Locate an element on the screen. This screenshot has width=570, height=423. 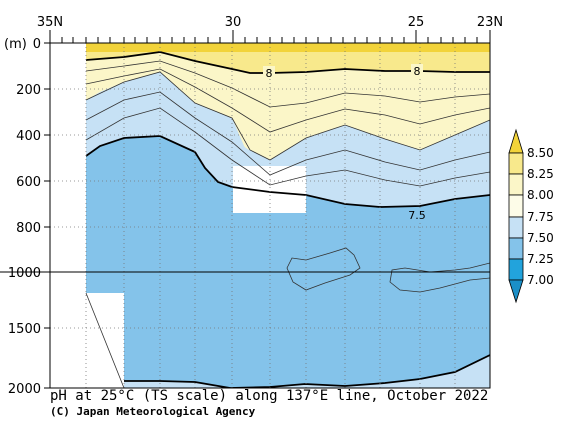
colorbar-bottom-cap is located at coordinates (516, 291).